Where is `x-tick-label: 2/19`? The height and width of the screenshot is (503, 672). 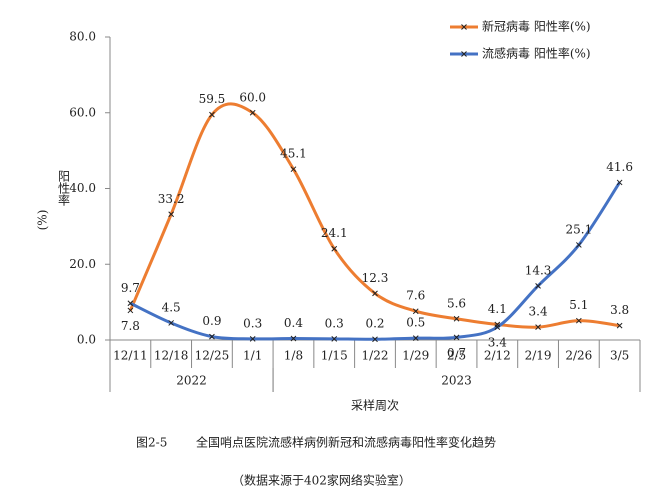
x-tick-label: 2/19 is located at coordinates (538, 356).